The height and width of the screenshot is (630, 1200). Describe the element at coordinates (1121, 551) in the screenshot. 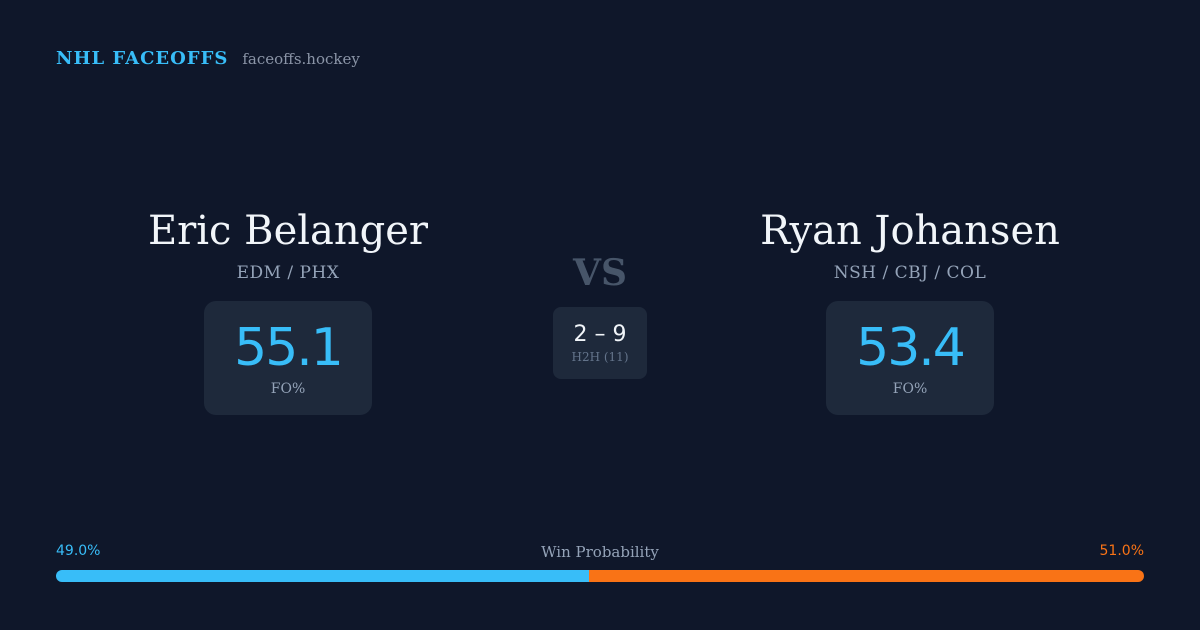

I see `win-probability-right: 51.0%` at that location.